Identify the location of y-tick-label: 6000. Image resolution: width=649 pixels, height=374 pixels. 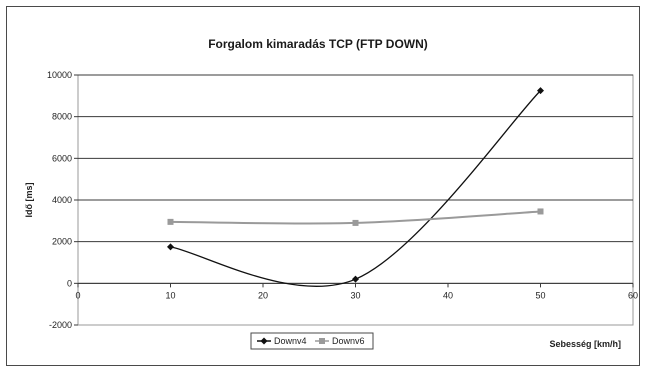
(62, 158).